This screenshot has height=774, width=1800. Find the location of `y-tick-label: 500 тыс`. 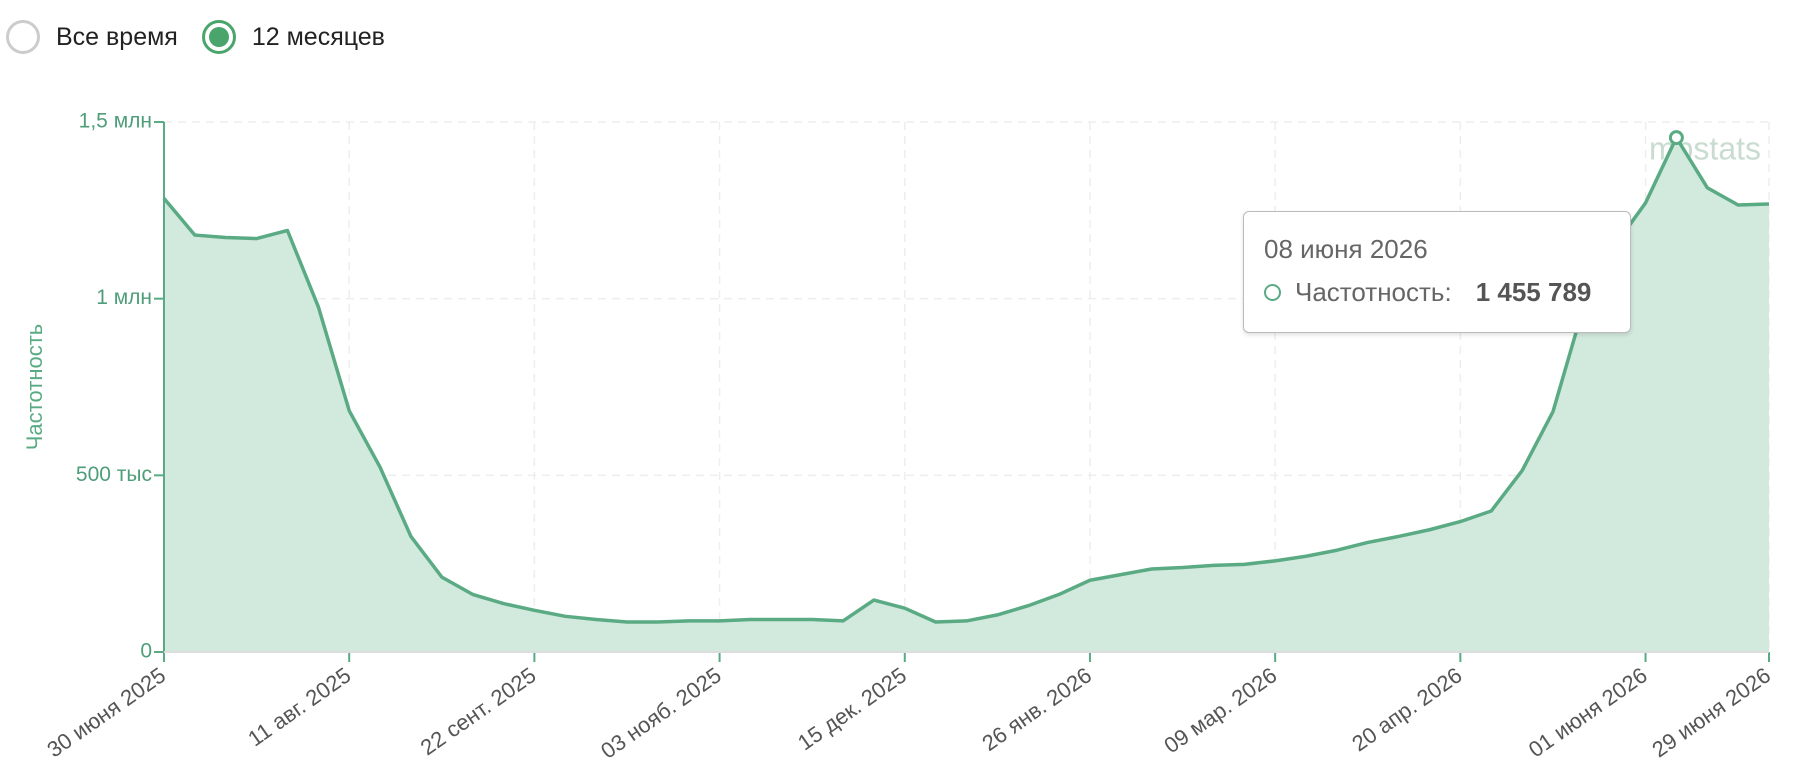

y-tick-label: 500 тыс is located at coordinates (114, 474).